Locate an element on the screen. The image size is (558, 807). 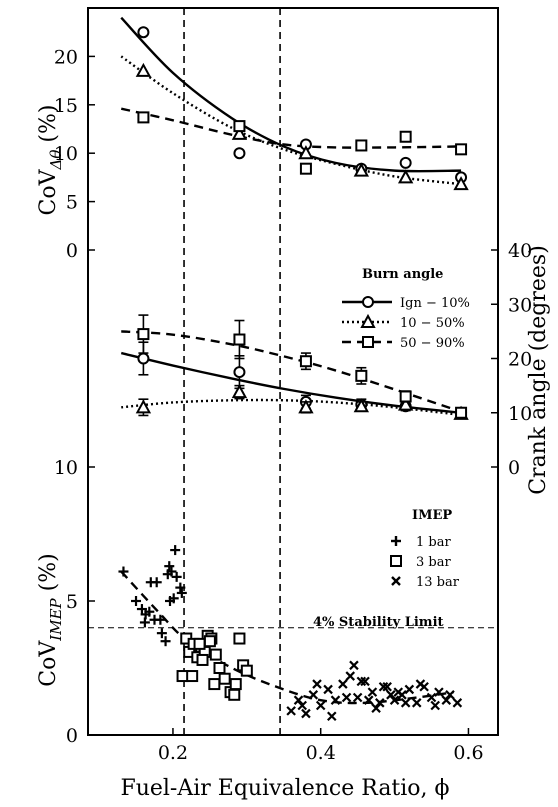
legend-marker-plus is located at coordinates (396, 541).